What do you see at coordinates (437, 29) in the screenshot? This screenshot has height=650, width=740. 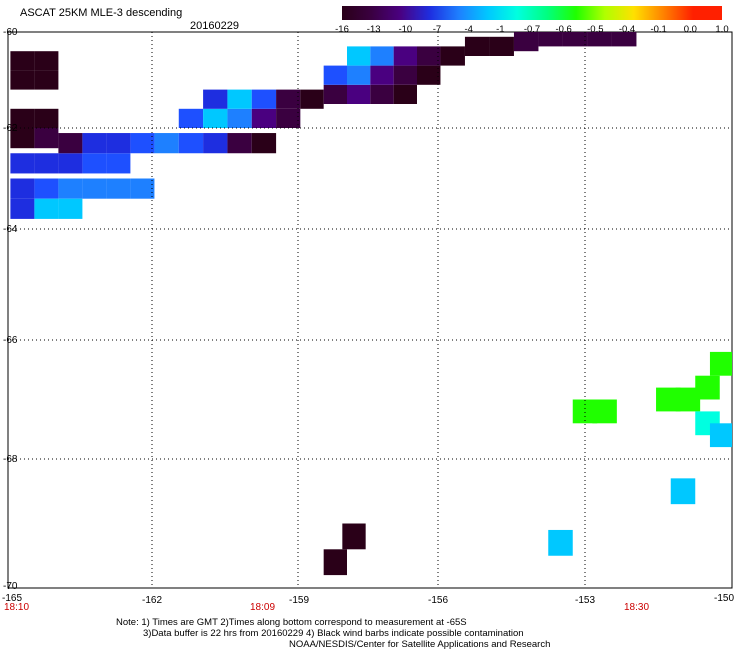 I see `colorbar-label: -7` at bounding box center [437, 29].